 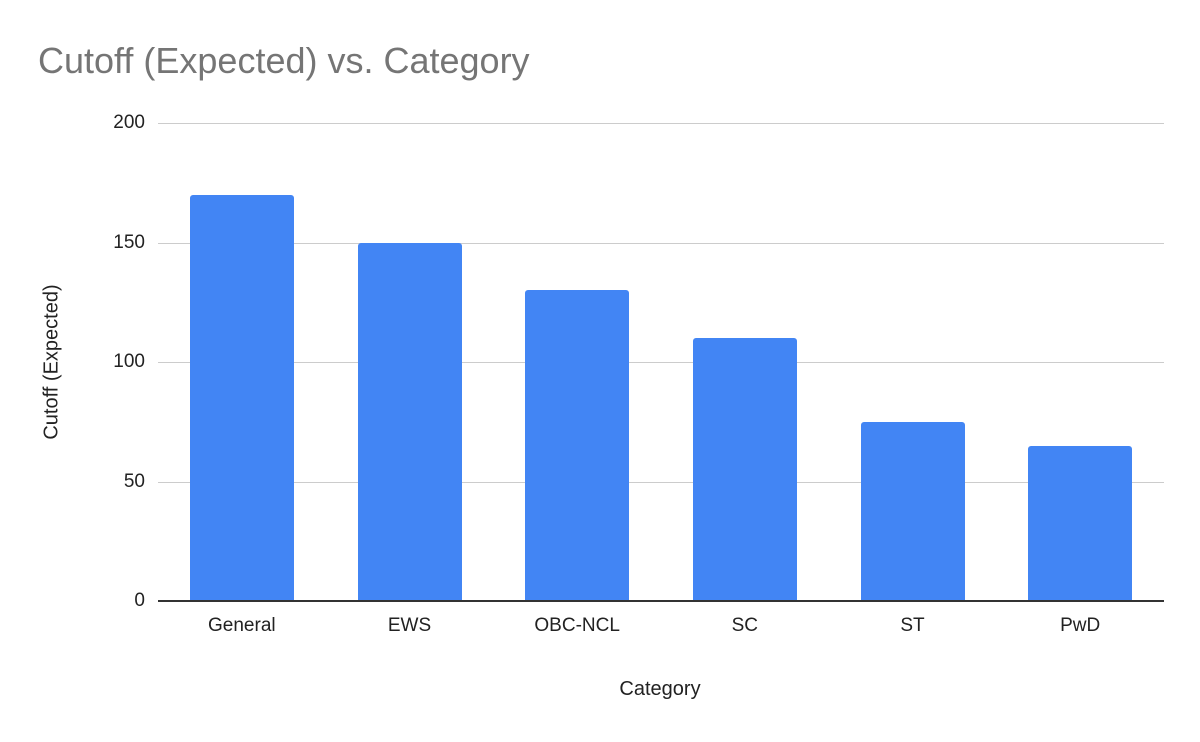 What do you see at coordinates (577, 445) in the screenshot?
I see `bar-obc-ncl` at bounding box center [577, 445].